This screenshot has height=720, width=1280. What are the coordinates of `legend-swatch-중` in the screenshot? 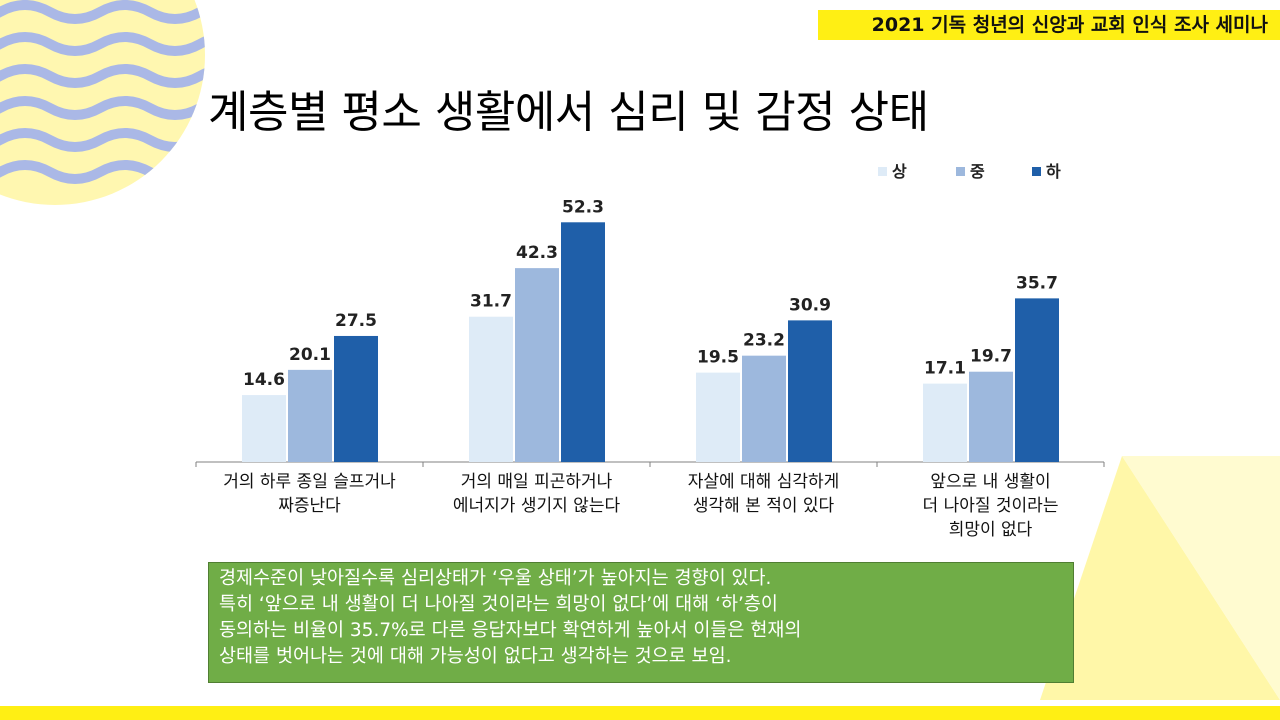 It's located at (960, 171).